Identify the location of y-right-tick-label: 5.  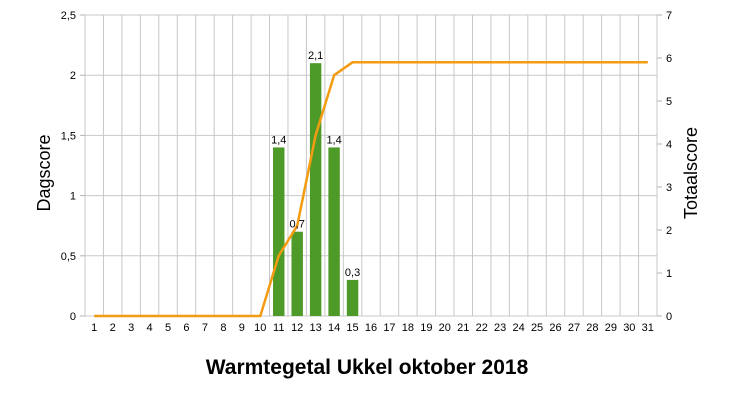
(669, 102).